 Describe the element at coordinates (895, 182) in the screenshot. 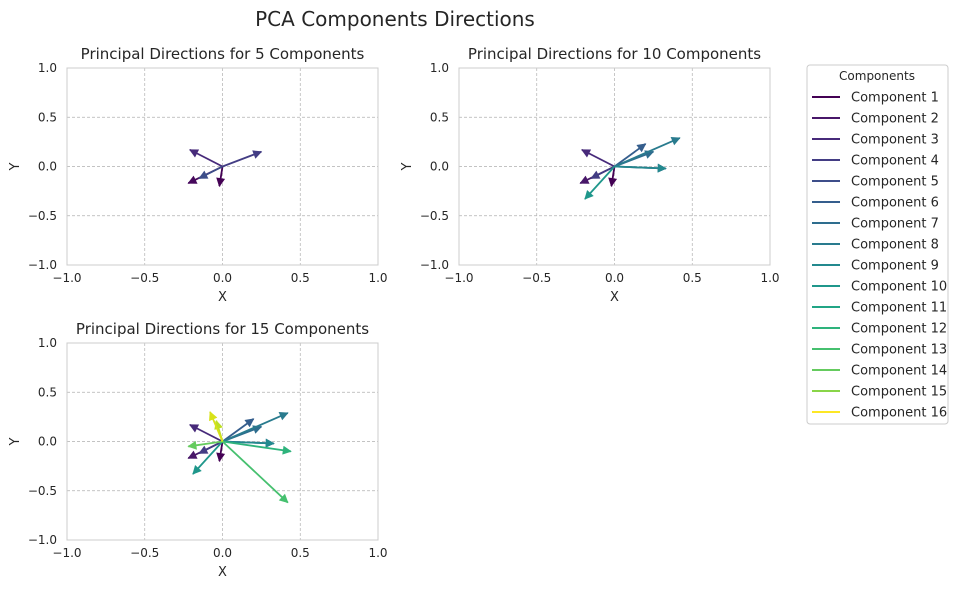

I see `legend-label: Component 5` at that location.